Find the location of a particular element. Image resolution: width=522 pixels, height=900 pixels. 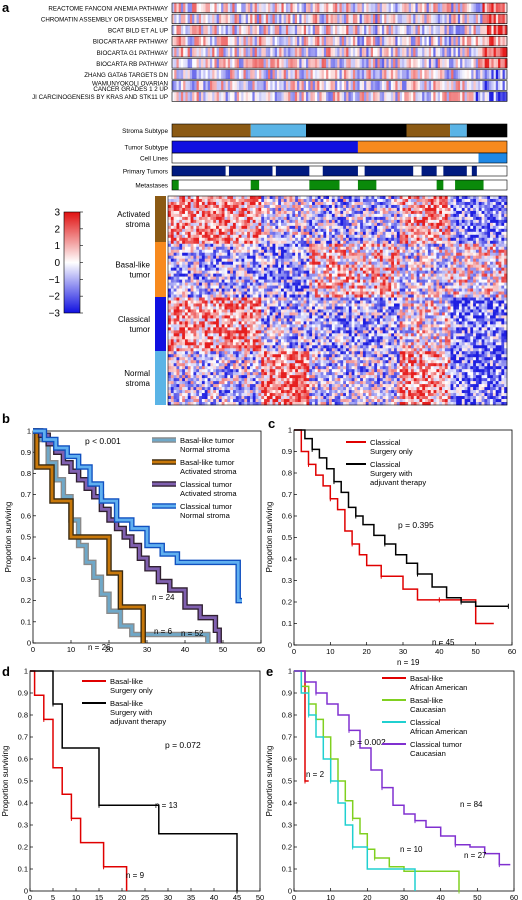

pathway-row: WAMUNYOKOLI OVARIAN CANCER GRADES 1 2 UP is located at coordinates (300, 86).